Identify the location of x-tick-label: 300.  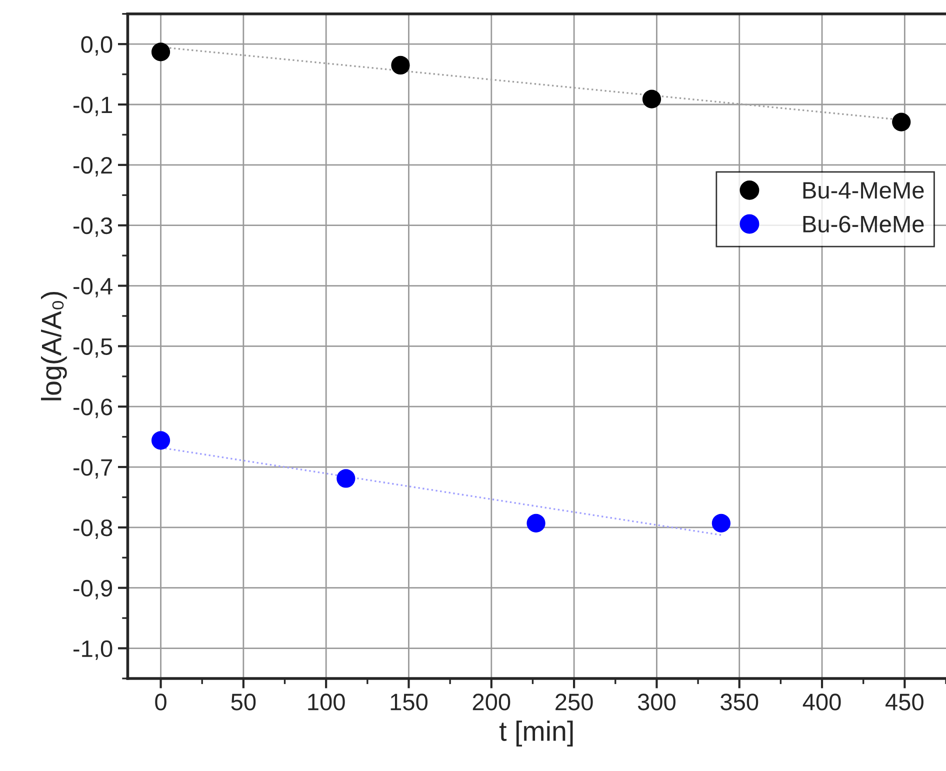
(657, 702).